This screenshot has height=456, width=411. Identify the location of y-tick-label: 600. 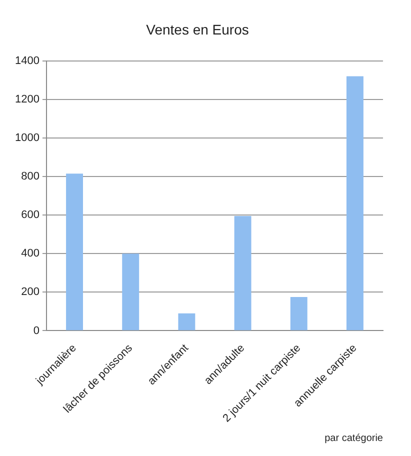
(30, 215).